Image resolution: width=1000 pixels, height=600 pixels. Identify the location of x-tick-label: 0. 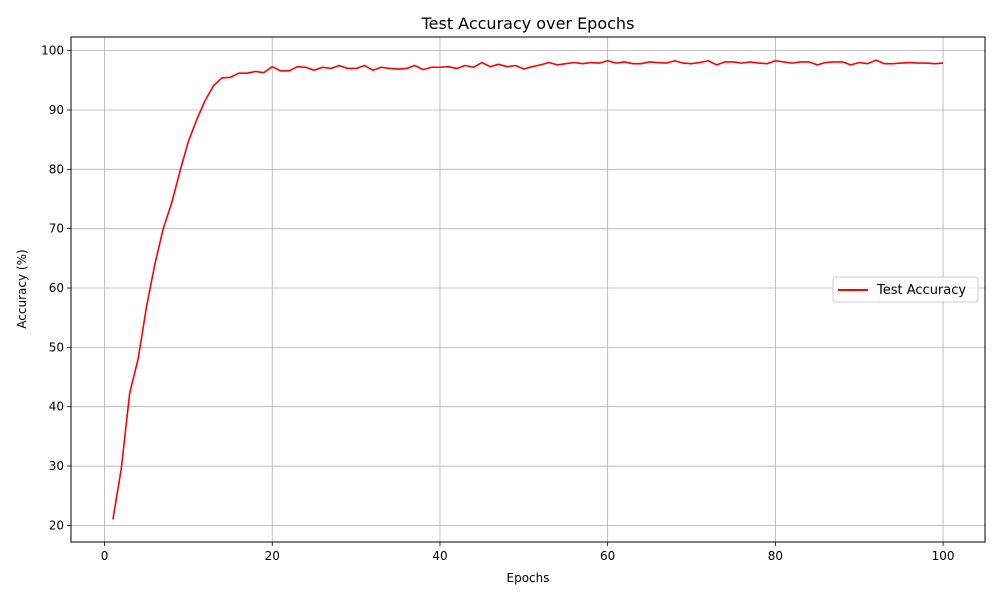
(105, 556).